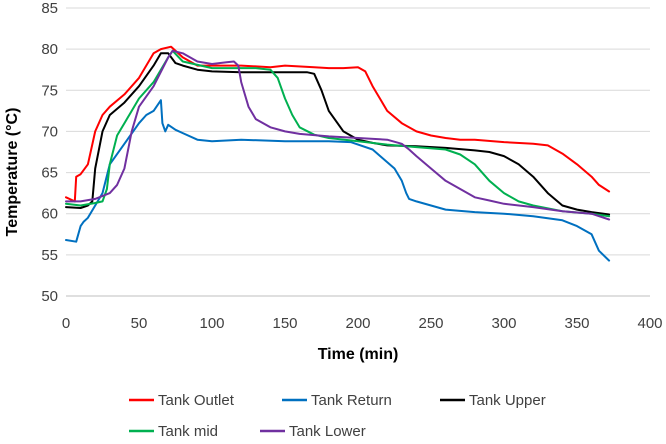  Describe the element at coordinates (49, 152) in the screenshot. I see `y-axis-tick-labels: 50 55 60 65 70 75 80 85` at that location.